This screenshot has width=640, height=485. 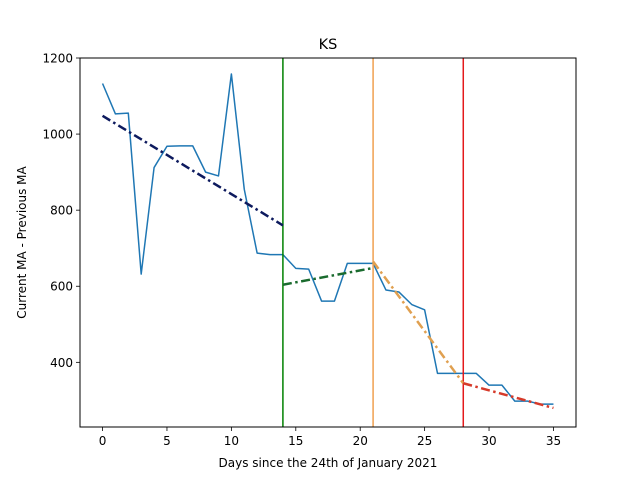 What do you see at coordinates (22, 241) in the screenshot?
I see `y-axis-label: Current MA - Previous MA` at bounding box center [22, 241].